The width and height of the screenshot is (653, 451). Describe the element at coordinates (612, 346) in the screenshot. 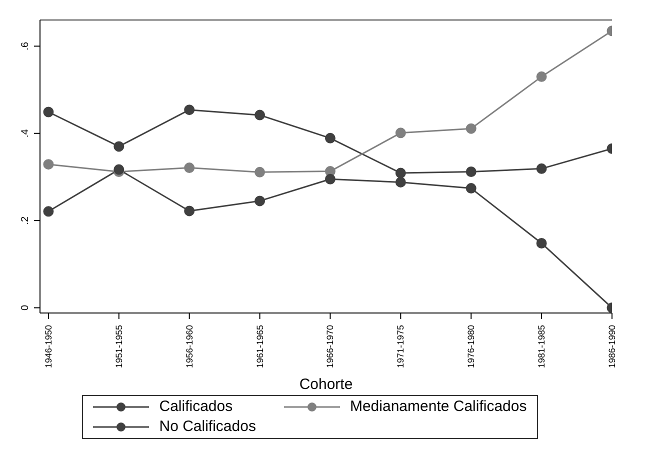

I see `x-tick-label: 1986-1990` at that location.